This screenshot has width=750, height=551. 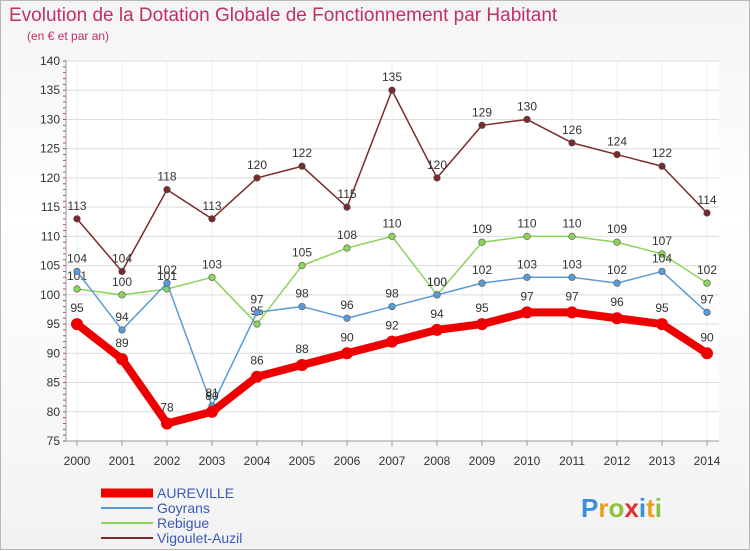 I want to click on data-label-rebigue: 101, so click(x=167, y=276).